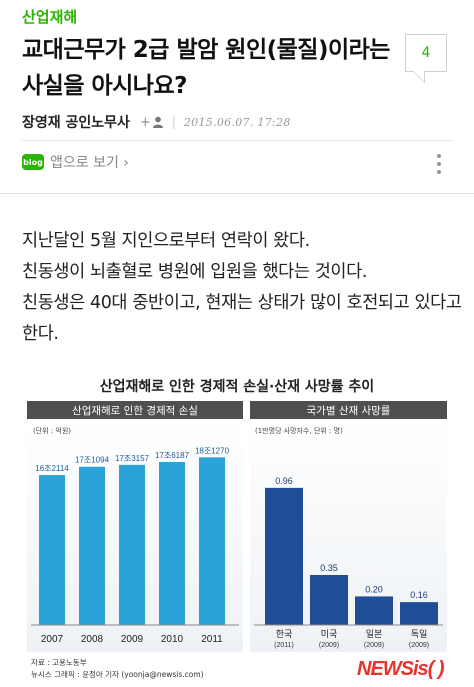  I want to click on data-label: 0.16, so click(419, 595).